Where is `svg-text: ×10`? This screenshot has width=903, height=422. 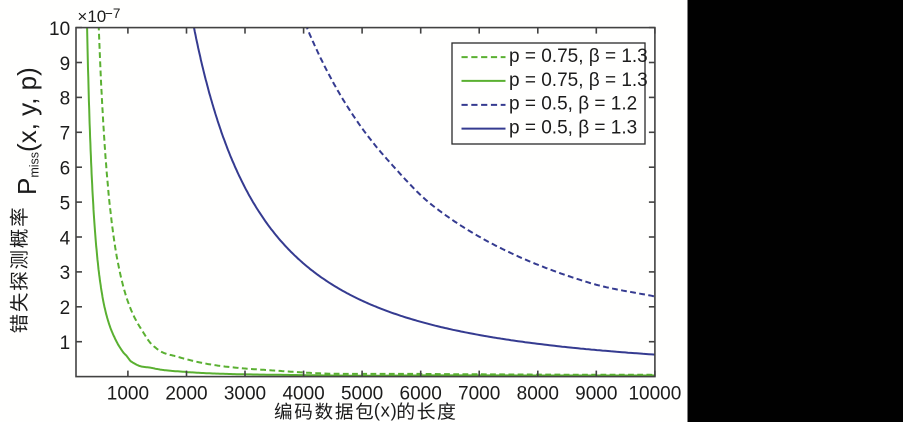
svg-text: ×10 is located at coordinates (91, 16).